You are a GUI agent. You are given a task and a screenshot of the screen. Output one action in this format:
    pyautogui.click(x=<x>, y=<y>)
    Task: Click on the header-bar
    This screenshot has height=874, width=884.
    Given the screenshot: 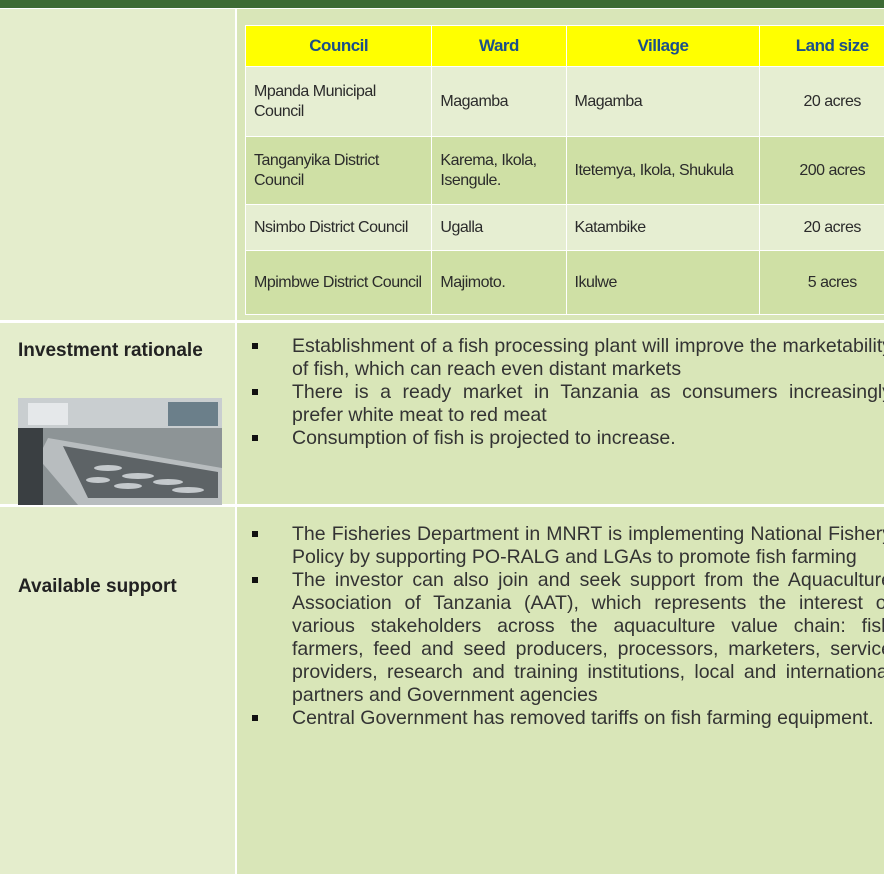 What is the action you would take?
    pyautogui.click(x=442, y=4)
    